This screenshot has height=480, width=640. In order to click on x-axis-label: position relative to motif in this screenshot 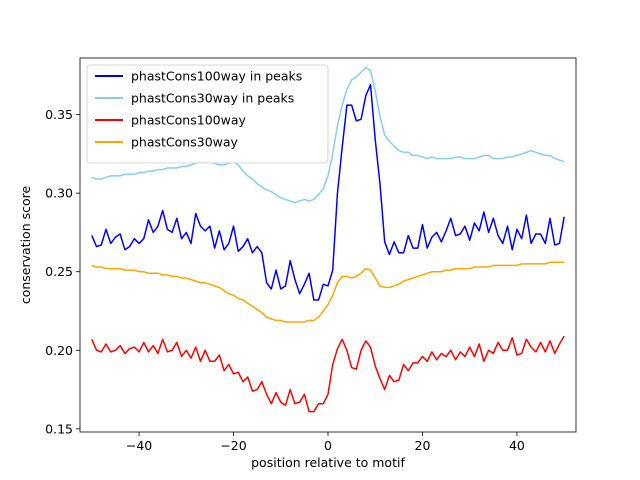, I will do `click(328, 462)`.